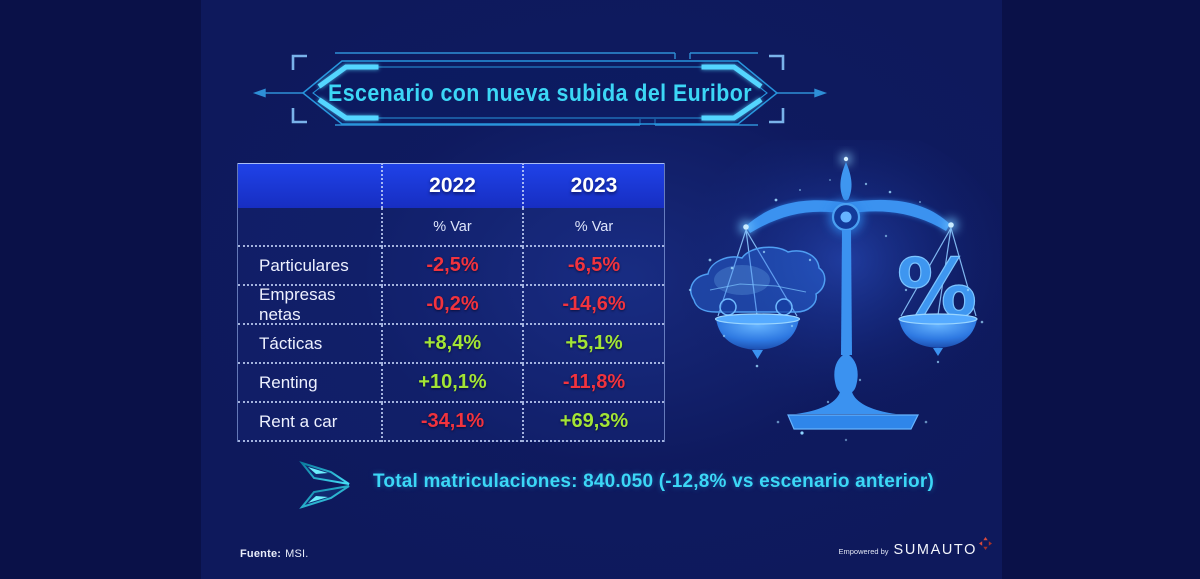  I want to click on right-pan-group: %, so click(937, 291).